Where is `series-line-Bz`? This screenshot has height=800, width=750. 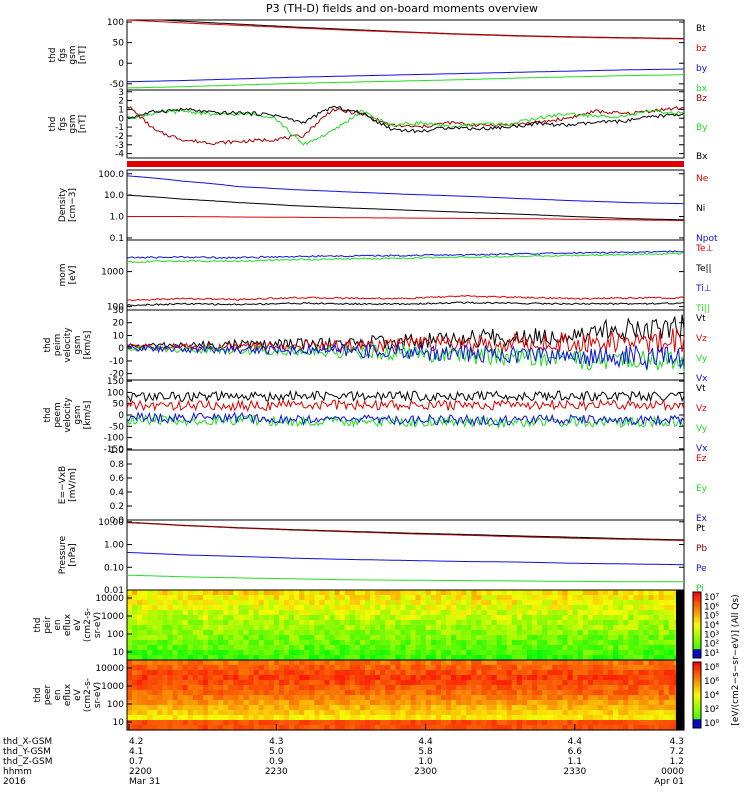 series-line-Bz is located at coordinates (405, 125).